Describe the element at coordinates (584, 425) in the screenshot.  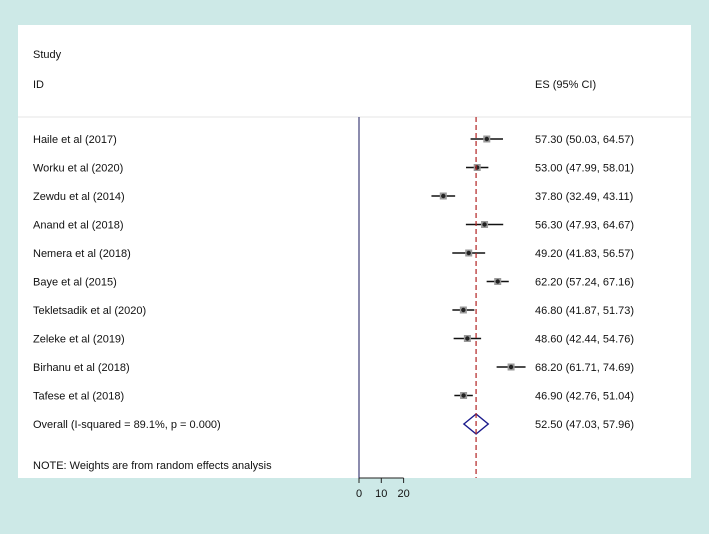
I see `overall-es-ci-value: 52.50 (47.03, 57.96)` at that location.